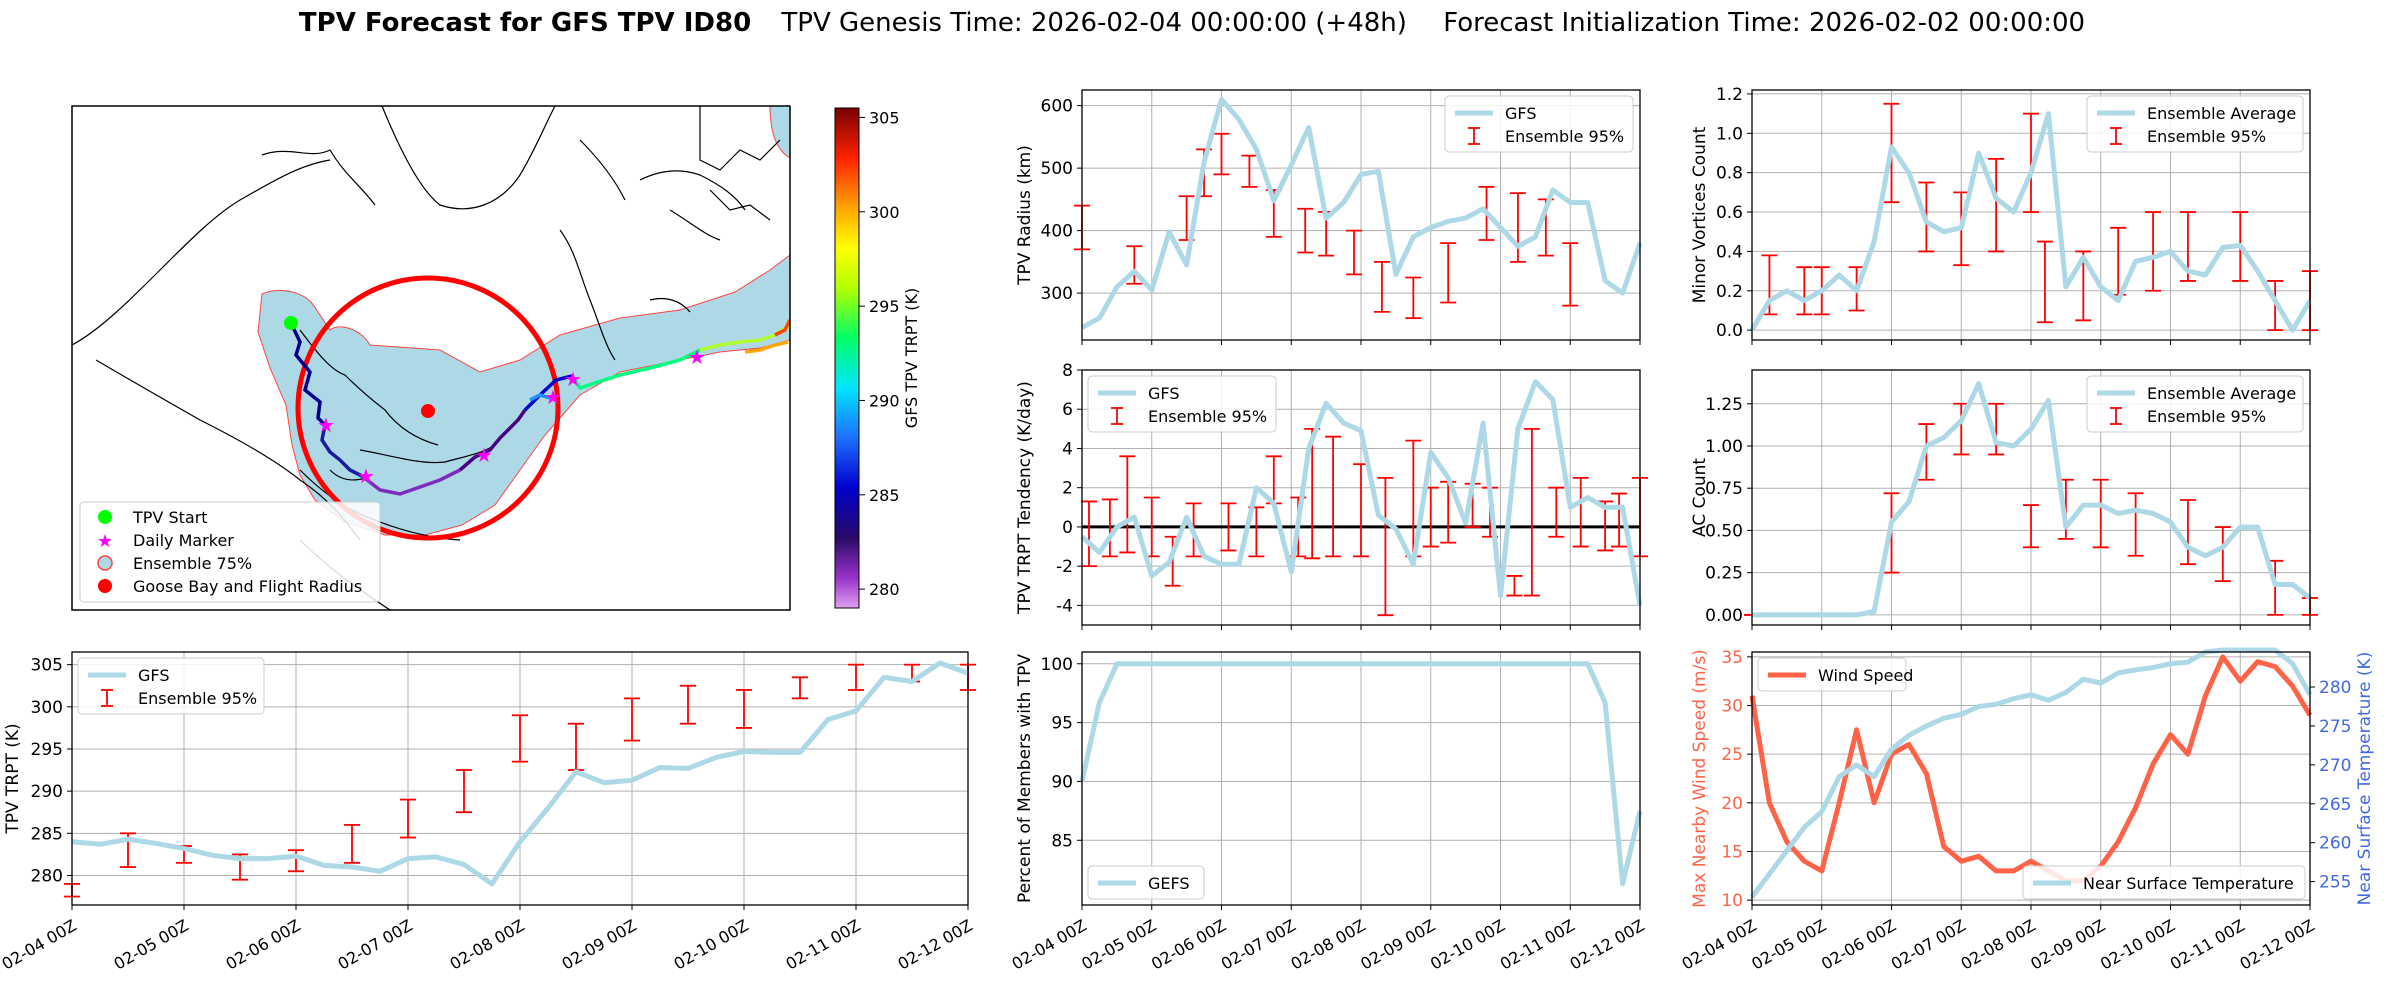  What do you see at coordinates (1025, 215) in the screenshot?
I see `y-axis-label: TPV Radius (km)` at bounding box center [1025, 215].